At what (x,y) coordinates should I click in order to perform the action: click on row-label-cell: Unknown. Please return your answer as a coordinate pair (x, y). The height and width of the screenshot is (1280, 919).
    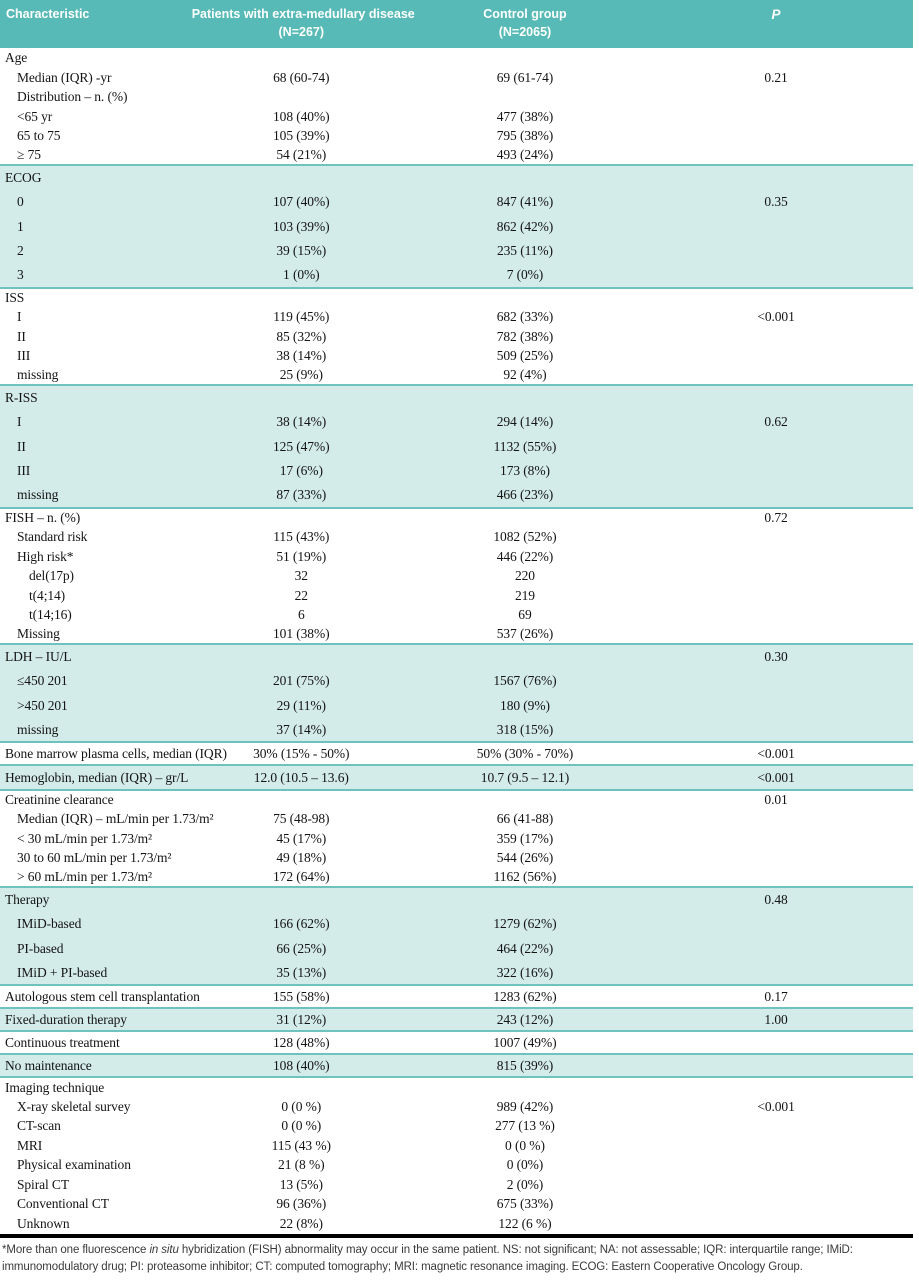
    Looking at the image, I should click on (43, 1223).